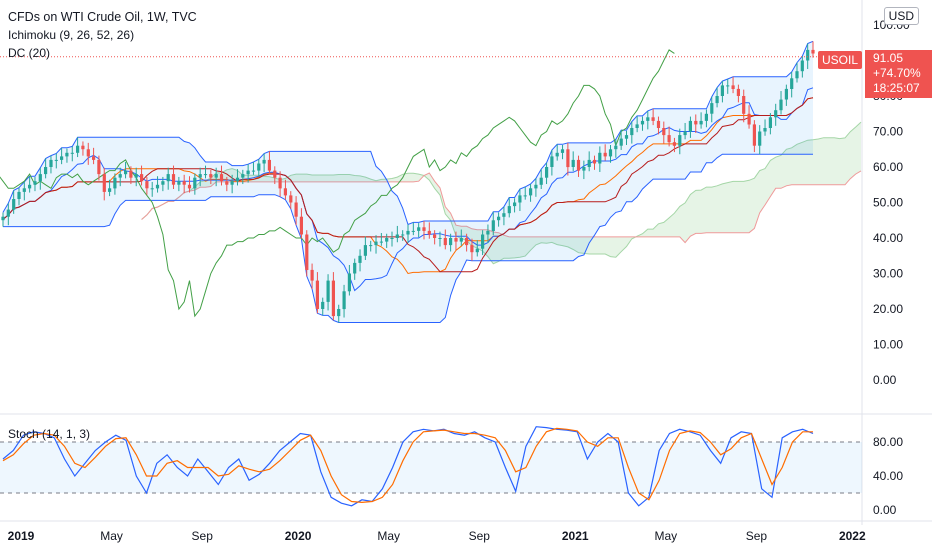 This screenshot has width=932, height=550. I want to click on price-tick-label: 20.00, so click(888, 309).